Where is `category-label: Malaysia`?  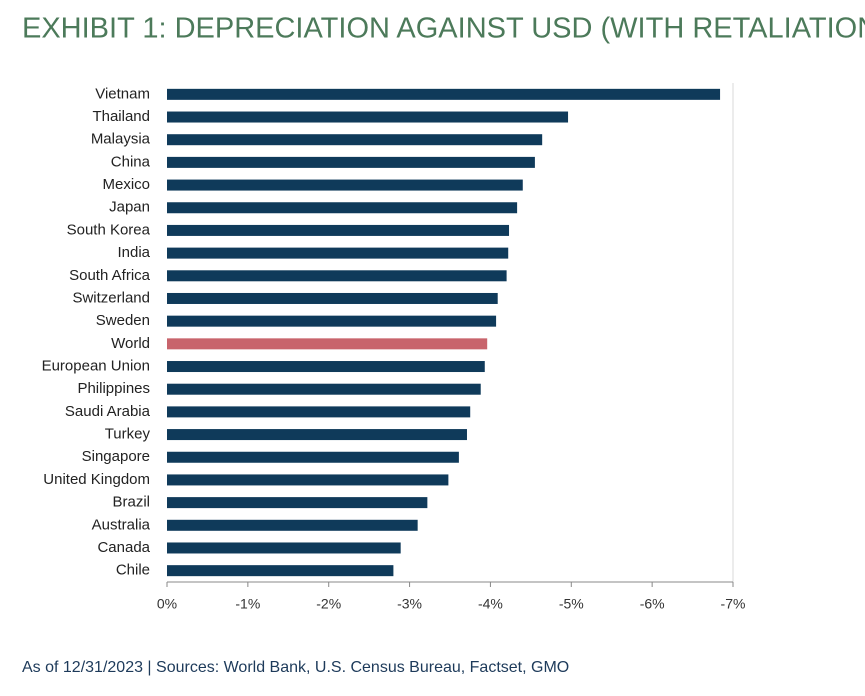 category-label: Malaysia is located at coordinates (121, 139).